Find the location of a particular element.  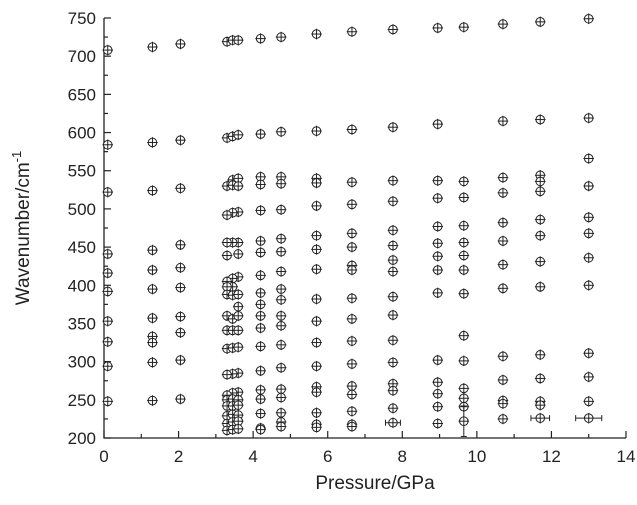

y-tick-label: 650 is located at coordinates (82, 94).